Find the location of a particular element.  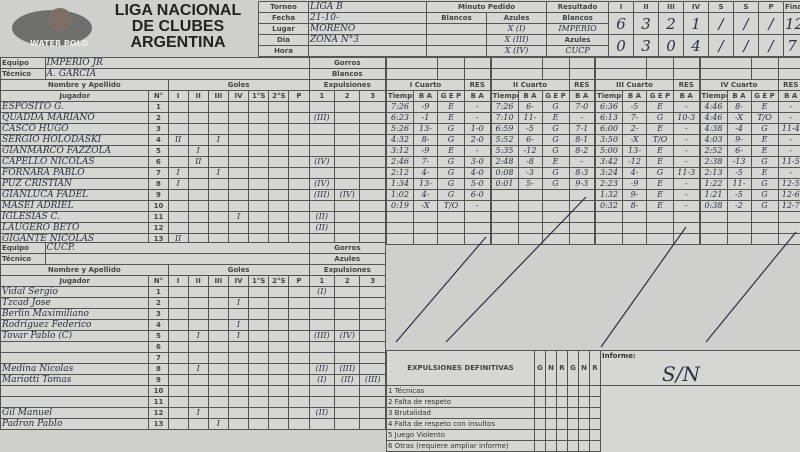

player-row: 6 is located at coordinates (193, 347).